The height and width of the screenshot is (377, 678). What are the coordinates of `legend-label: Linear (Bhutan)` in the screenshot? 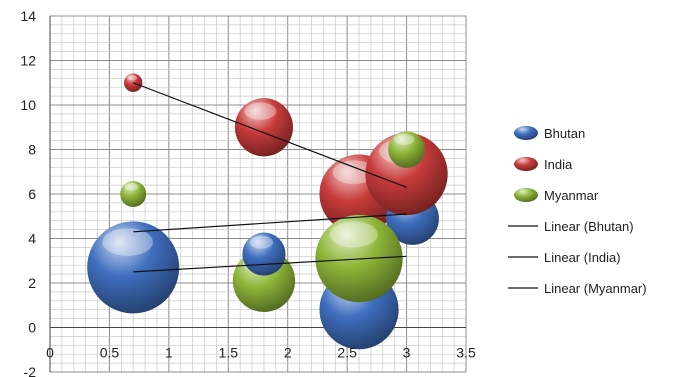 It's located at (589, 226).